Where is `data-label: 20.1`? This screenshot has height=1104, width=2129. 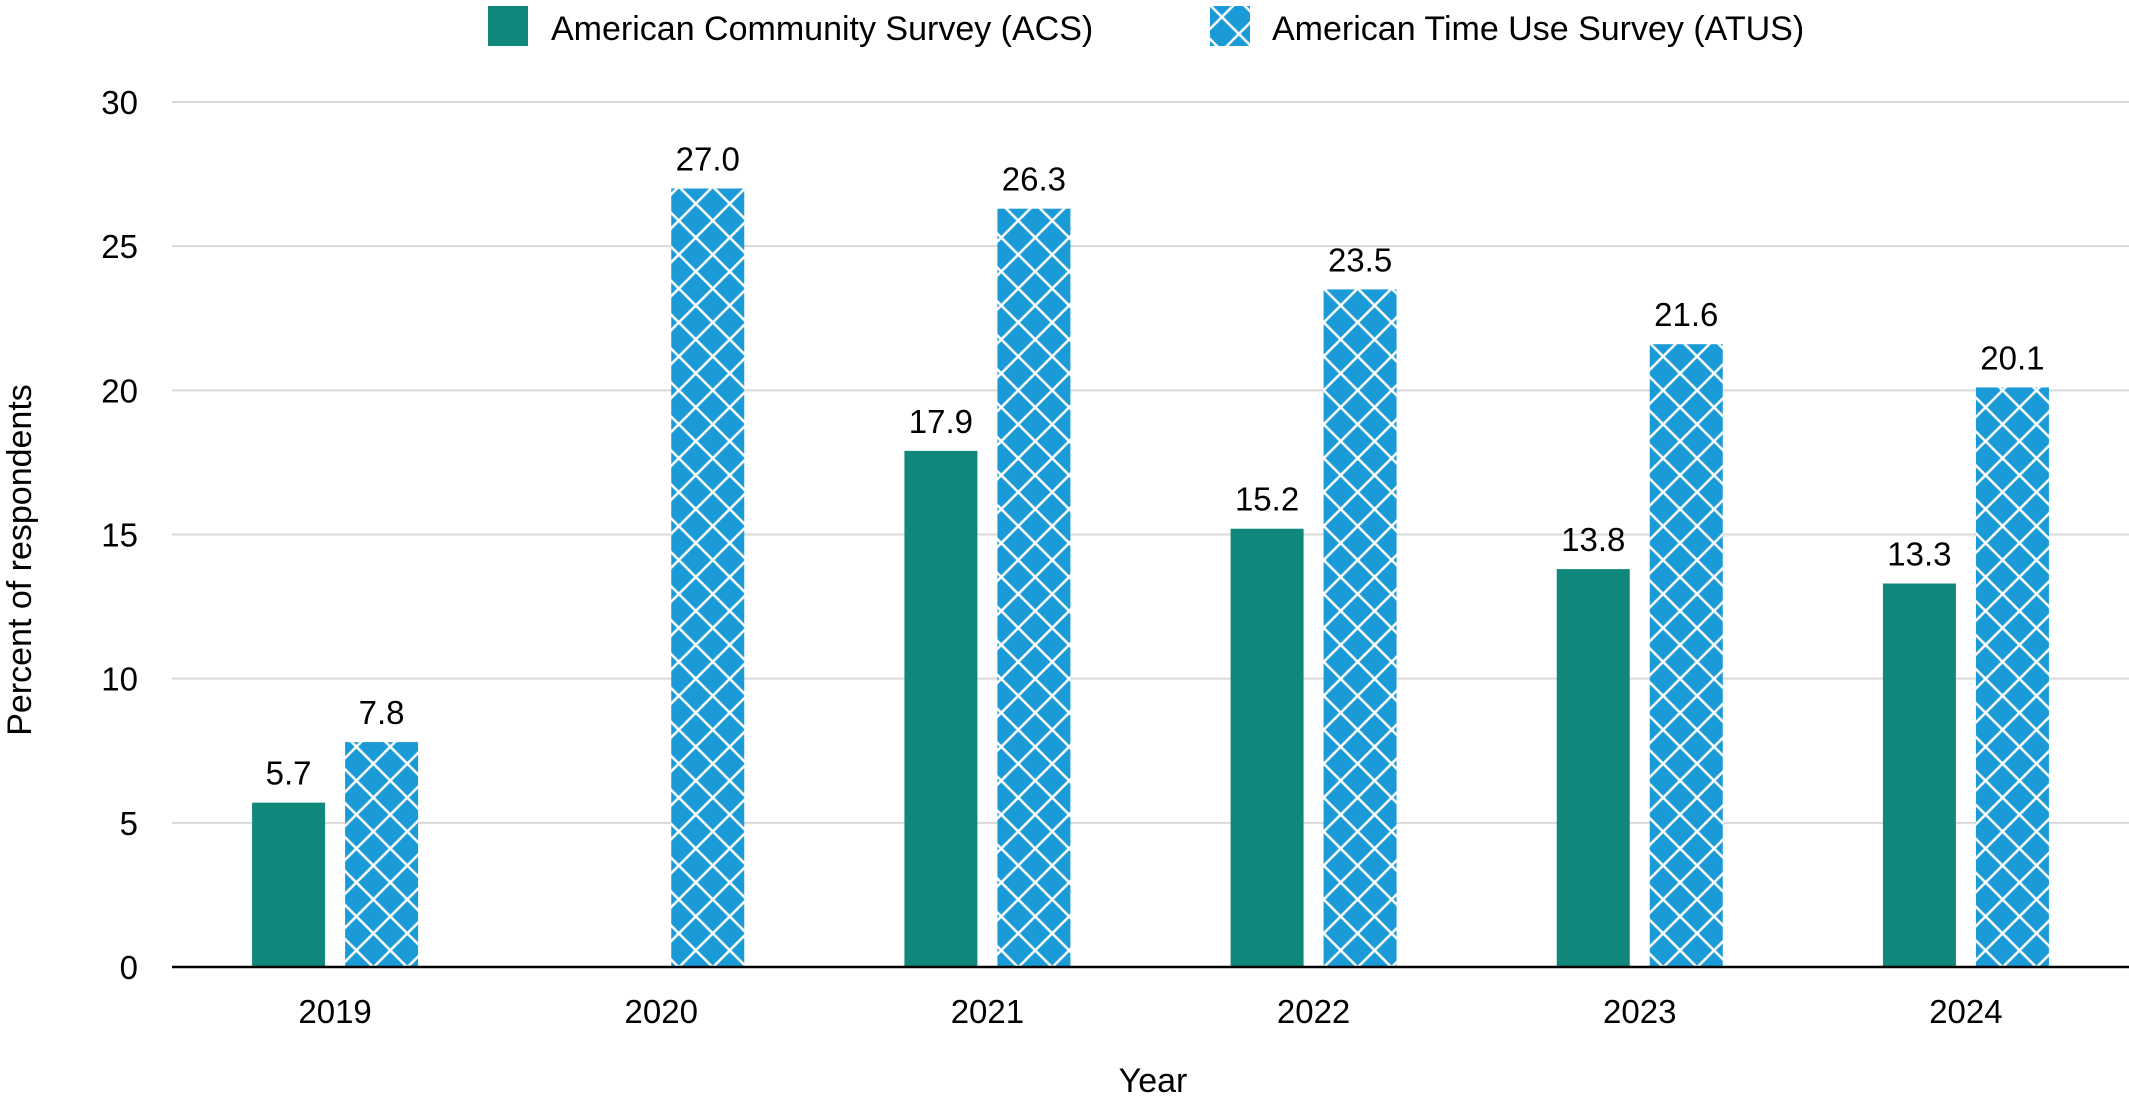
data-label: 20.1 is located at coordinates (2012, 357).